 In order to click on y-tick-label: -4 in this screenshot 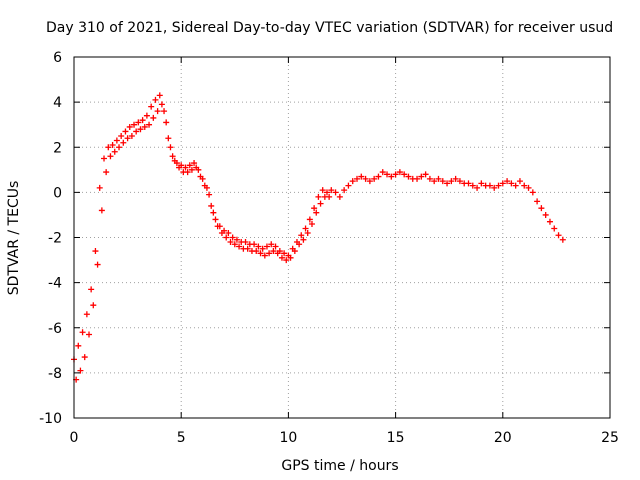, I will do `click(55, 284)`.